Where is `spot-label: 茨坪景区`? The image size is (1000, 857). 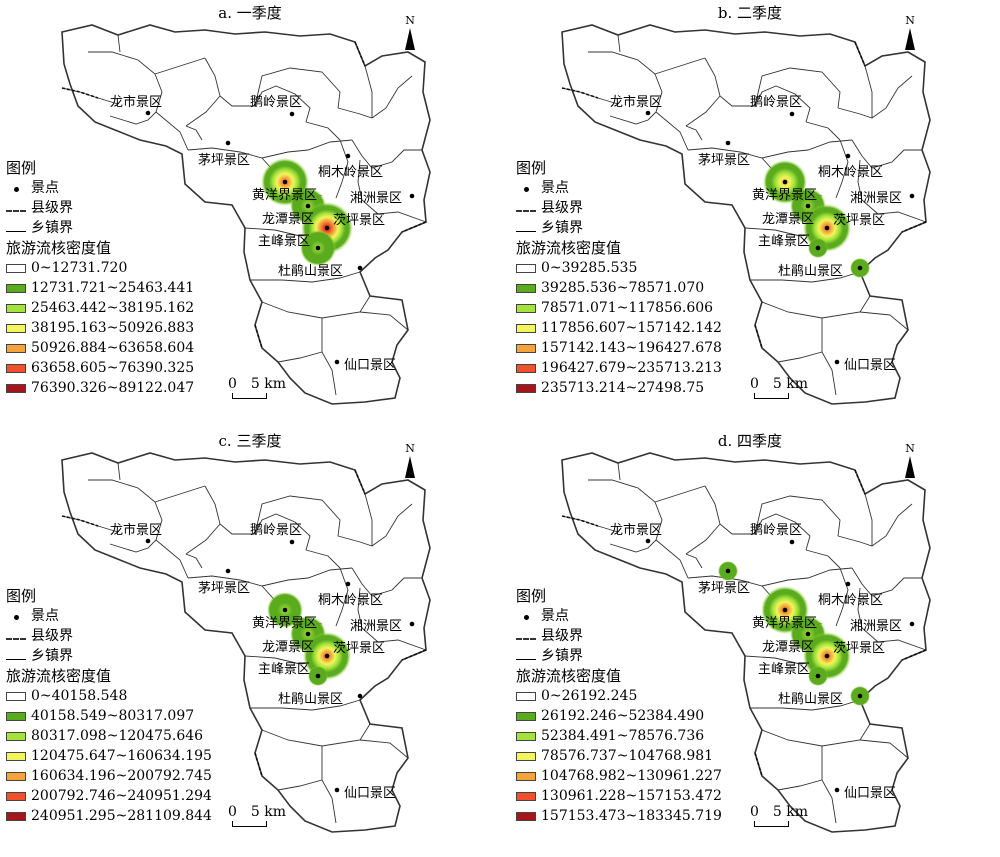
spot-label: 茨坪景区 is located at coordinates (859, 648).